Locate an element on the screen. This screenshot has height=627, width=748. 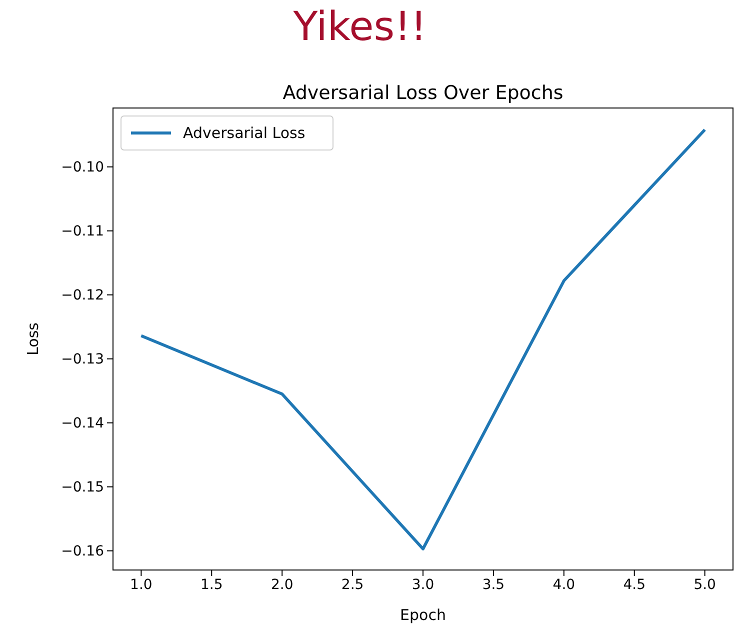
x-axis-title: Epoch is located at coordinates (423, 615).